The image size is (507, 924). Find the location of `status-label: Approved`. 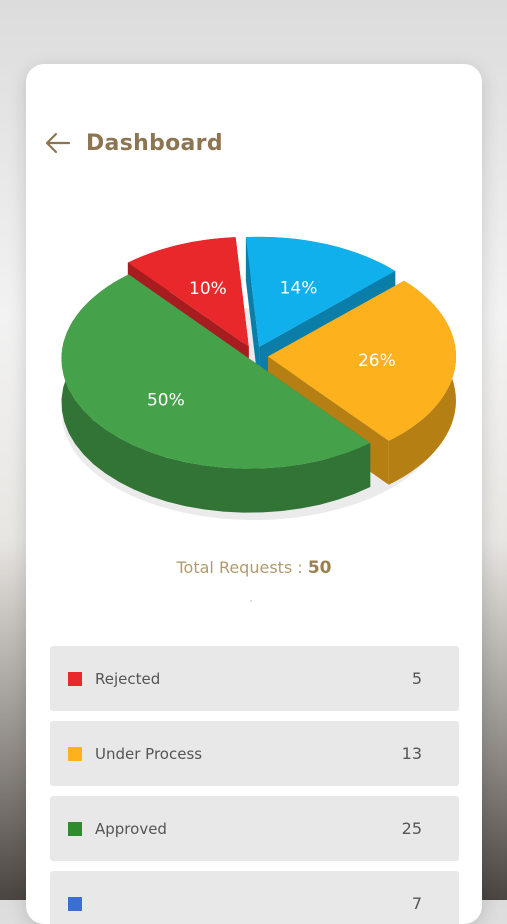

status-label: Approved is located at coordinates (131, 828).